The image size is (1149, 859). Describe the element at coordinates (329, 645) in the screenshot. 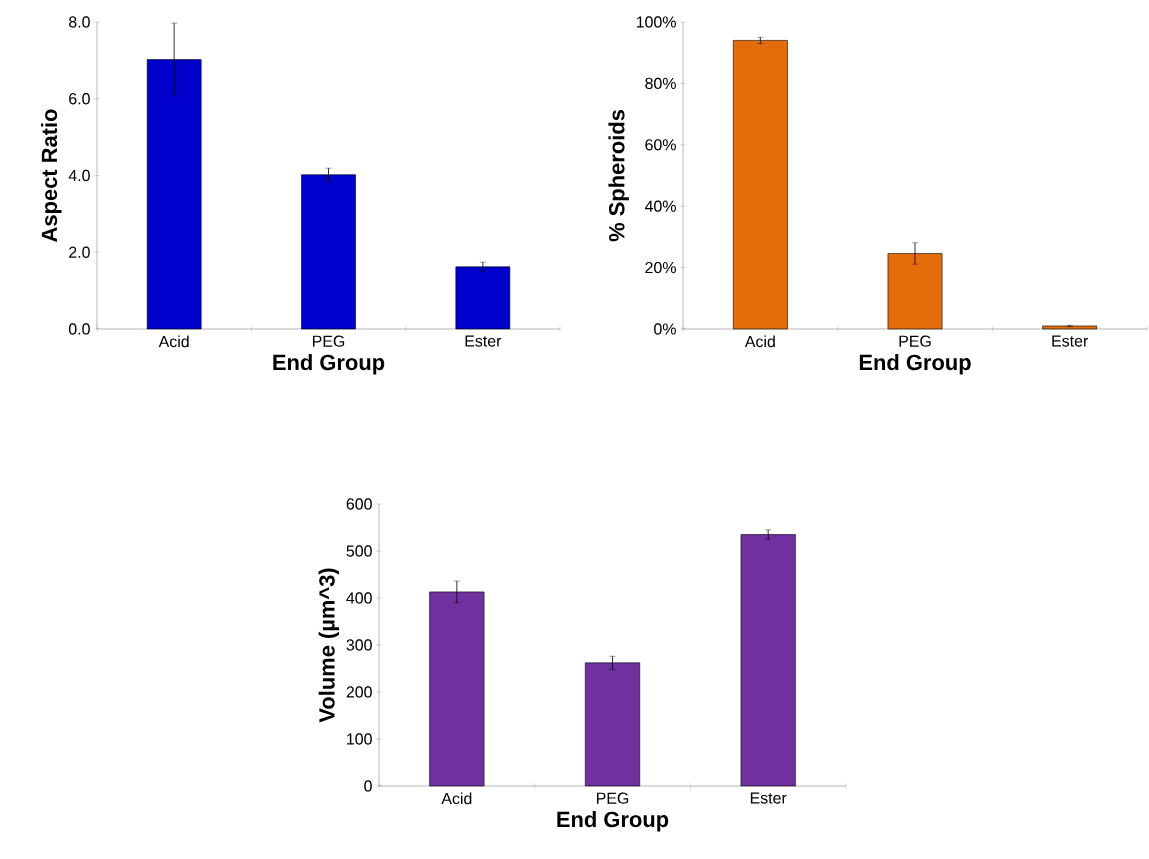

I see `y-axis-title: Volume (µm^3)` at that location.